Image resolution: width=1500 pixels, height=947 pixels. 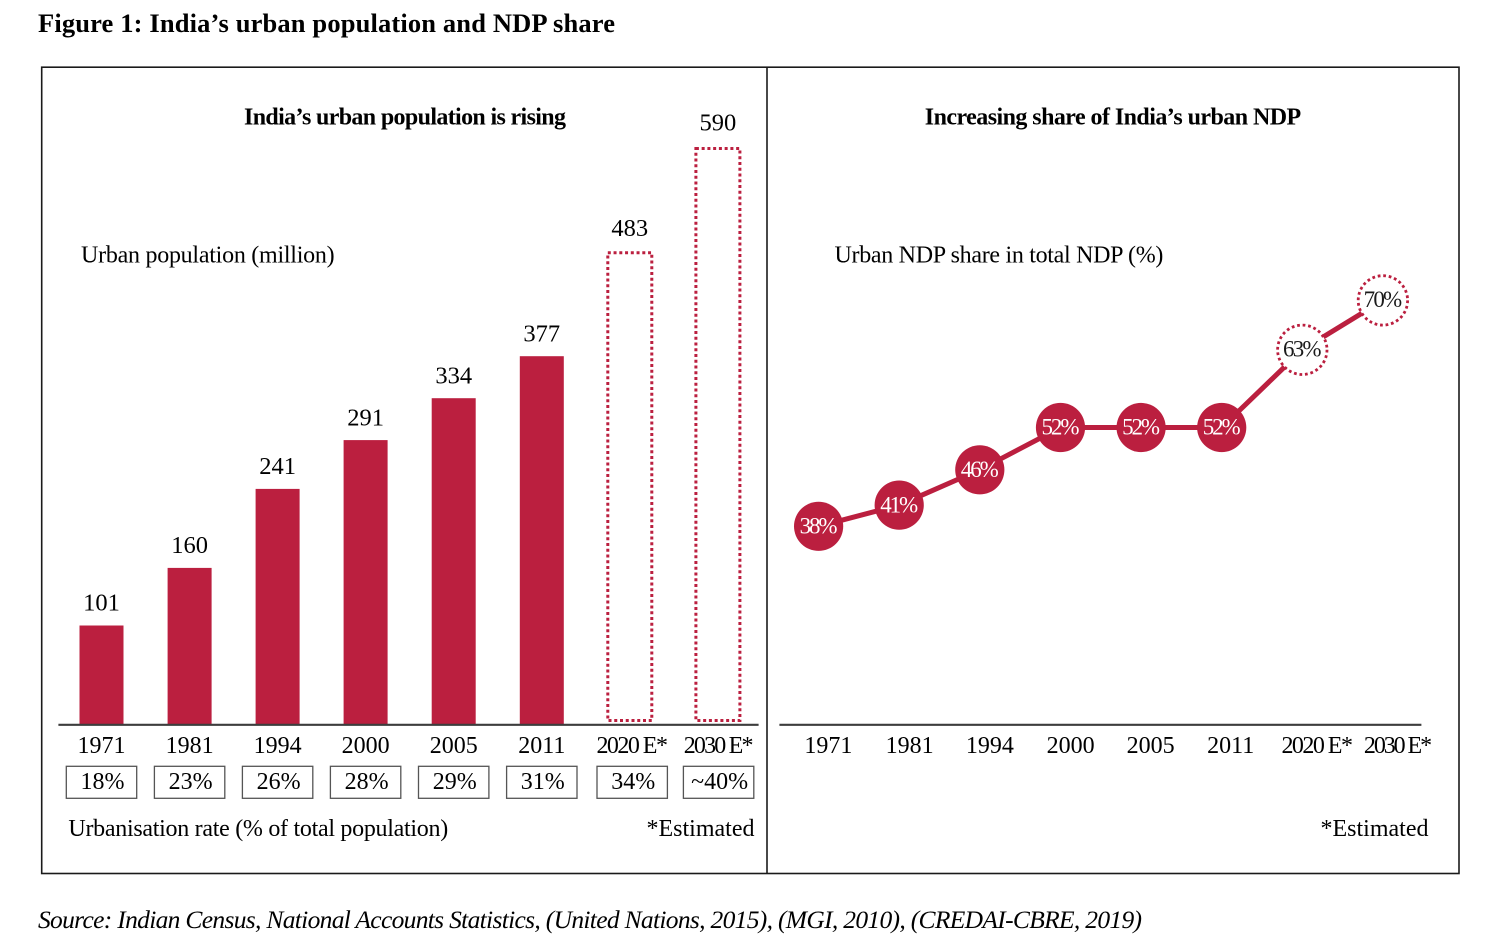 What do you see at coordinates (367, 782) in the screenshot?
I see `svg-text: 28%` at bounding box center [367, 782].